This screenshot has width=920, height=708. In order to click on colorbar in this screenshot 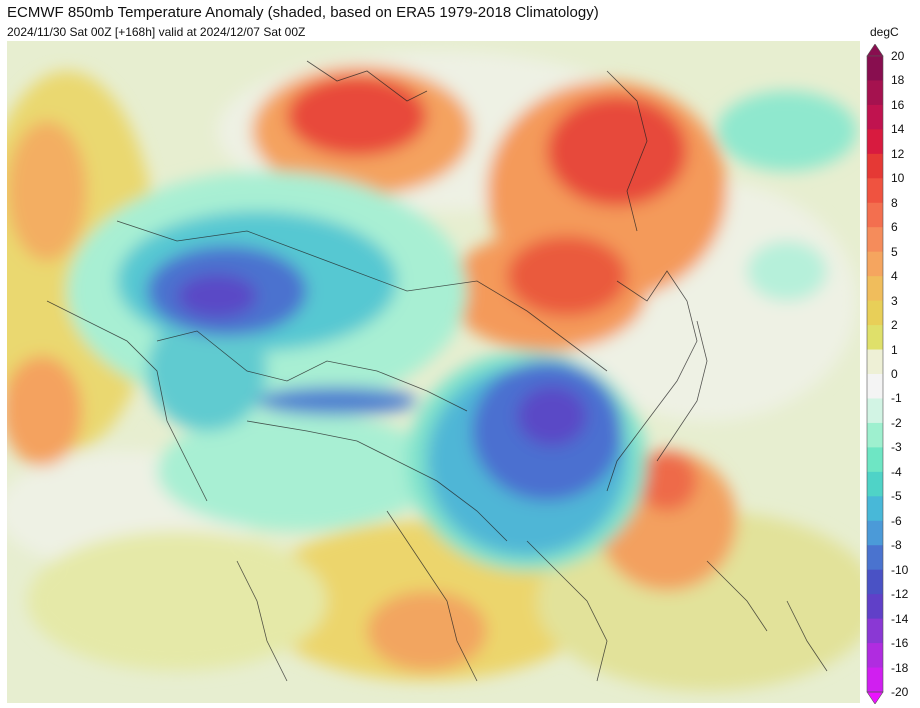, I will do `click(875, 374)`.